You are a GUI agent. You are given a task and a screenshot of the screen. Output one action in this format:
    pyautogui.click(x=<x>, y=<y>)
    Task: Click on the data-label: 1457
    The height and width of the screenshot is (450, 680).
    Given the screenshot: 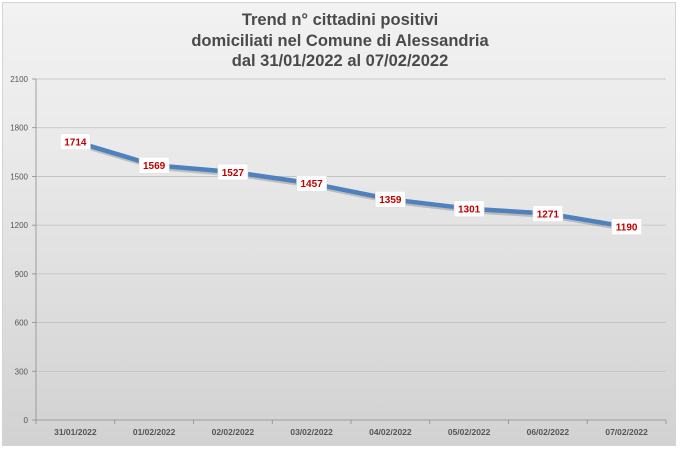 What is the action you would take?
    pyautogui.click(x=311, y=183)
    